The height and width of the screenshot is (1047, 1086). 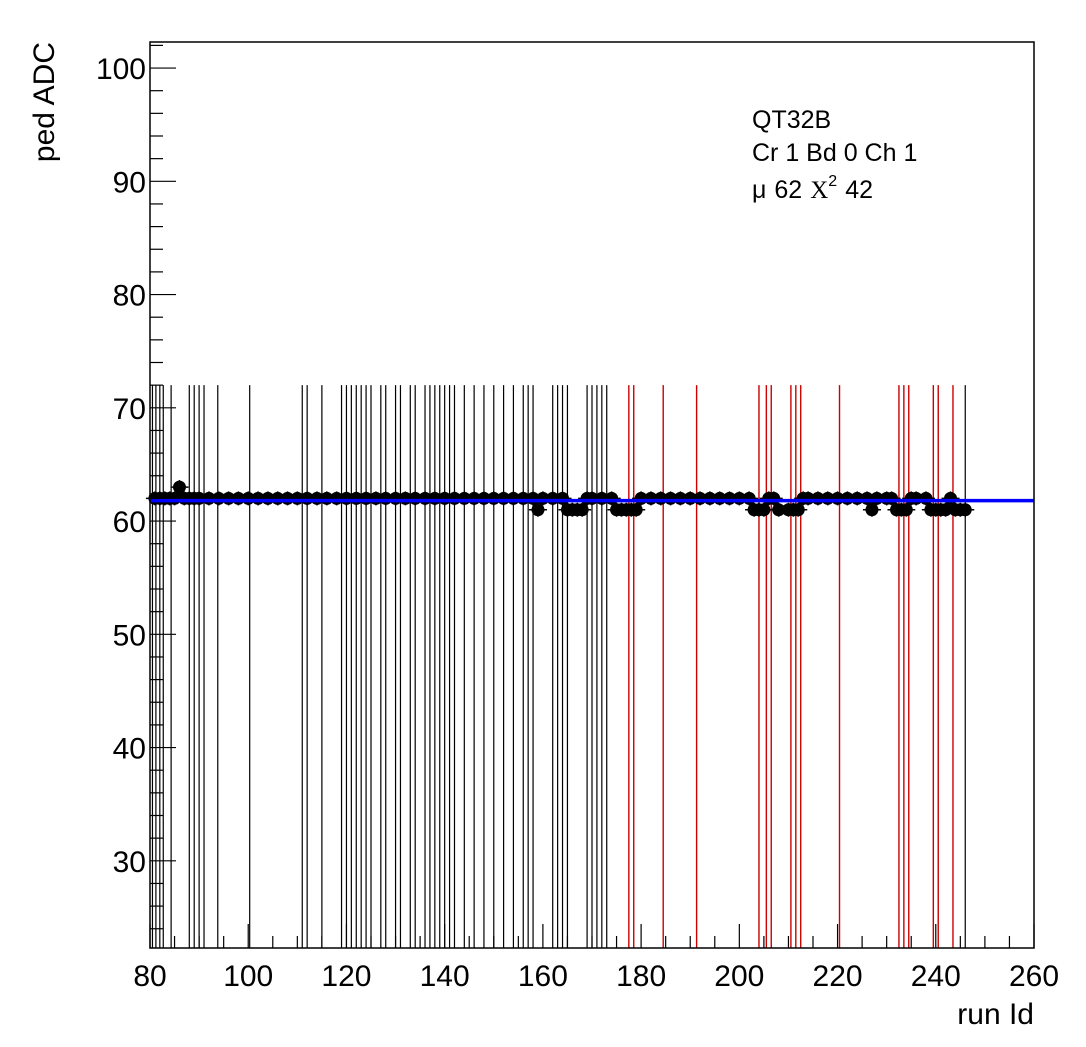 I want to click on x-axis-title: run Id, so click(x=995, y=1014).